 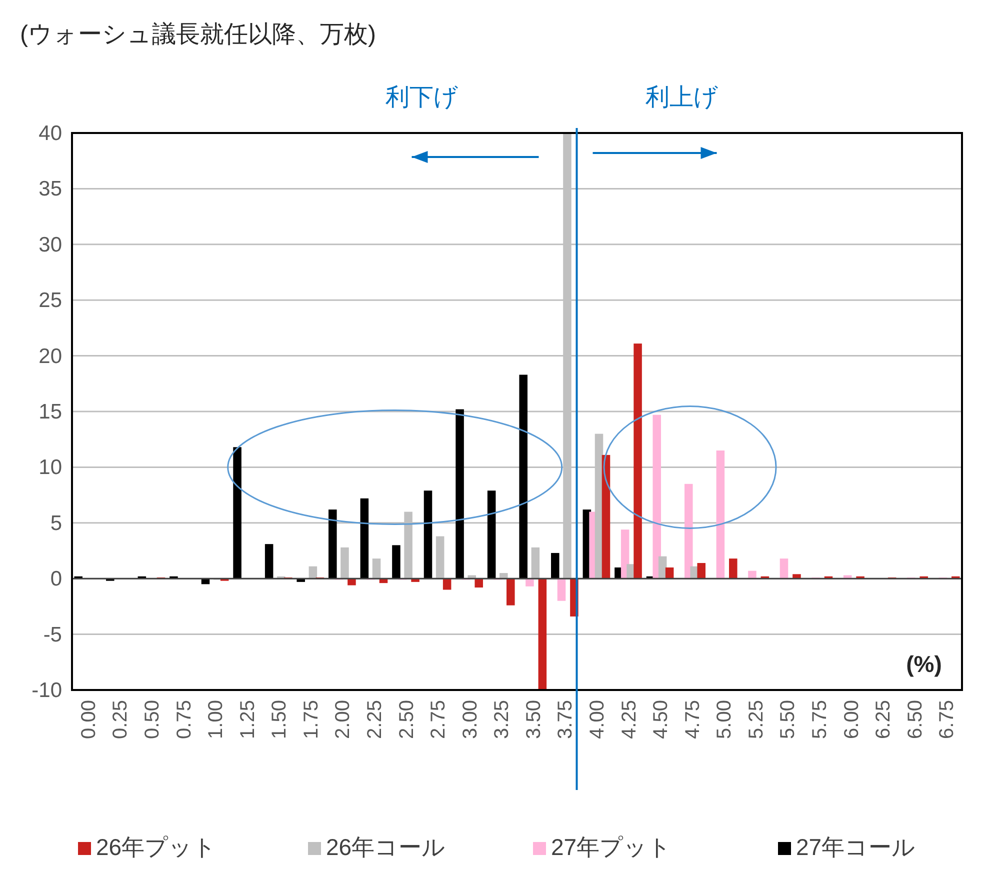 What do you see at coordinates (851, 719) in the screenshot?
I see `x-tick-label: 6.00` at bounding box center [851, 719].